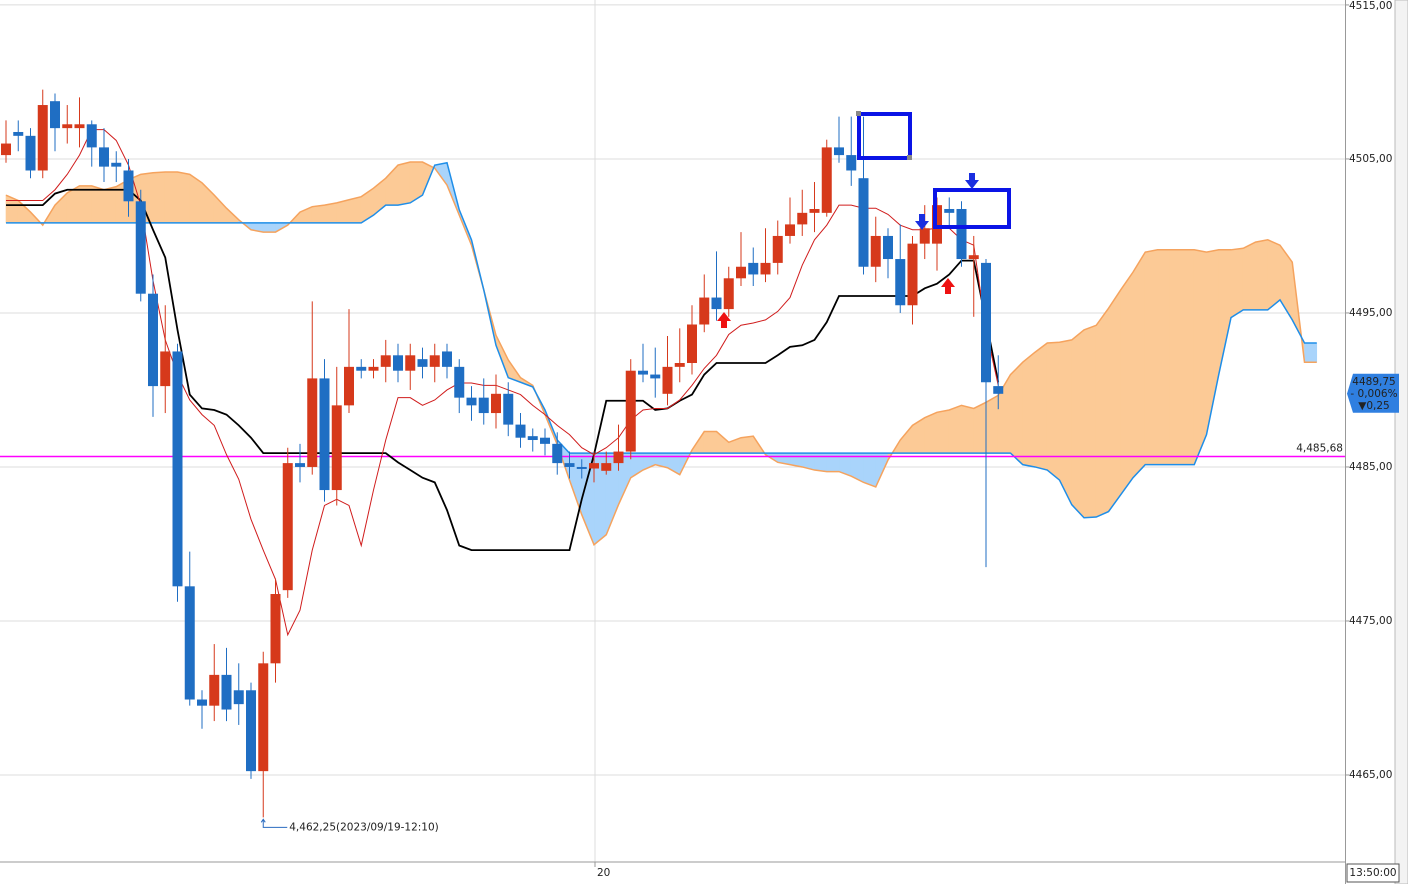 This screenshot has width=1408, height=884. I want to click on current-delta: ▼0,25, so click(1373, 406).